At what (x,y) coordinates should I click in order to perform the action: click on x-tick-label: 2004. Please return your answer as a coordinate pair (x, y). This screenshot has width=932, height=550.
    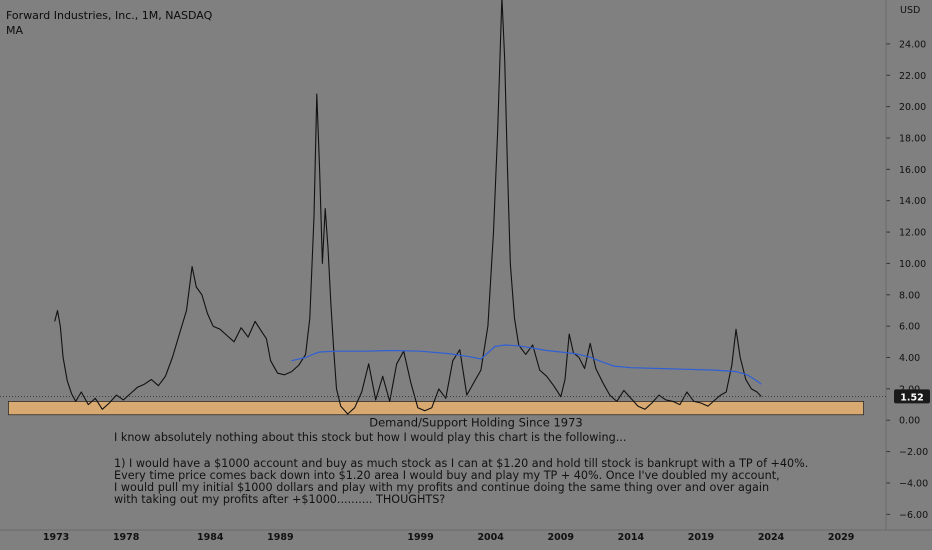
    Looking at the image, I should click on (490, 537).